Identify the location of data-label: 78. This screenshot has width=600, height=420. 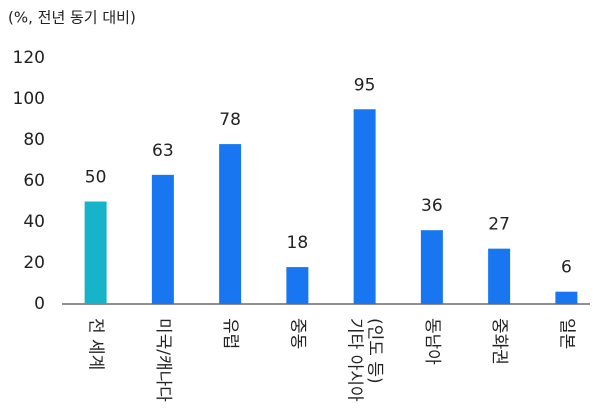
(230, 120).